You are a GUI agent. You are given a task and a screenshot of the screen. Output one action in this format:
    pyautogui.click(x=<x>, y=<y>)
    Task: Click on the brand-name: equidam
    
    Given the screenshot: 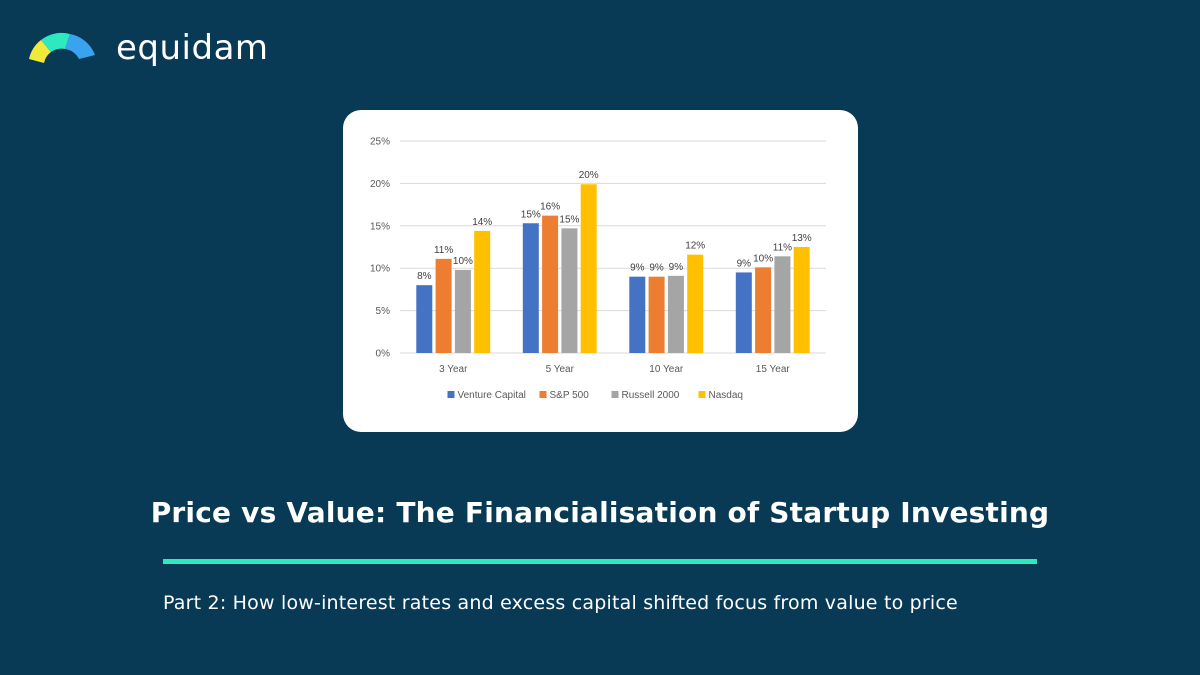 What is the action you would take?
    pyautogui.click(x=192, y=48)
    